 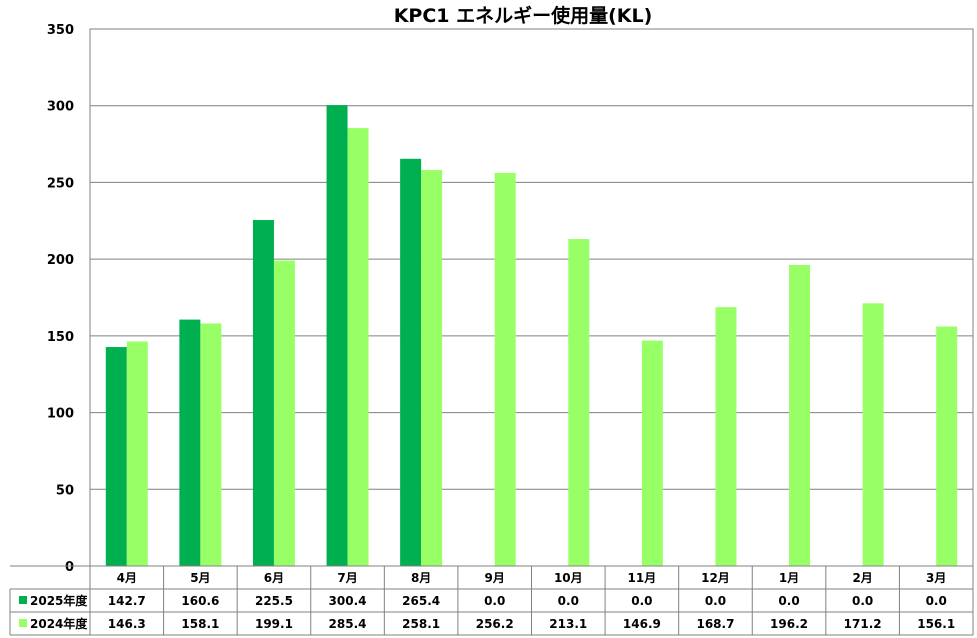 I want to click on legend-swatch-2024, so click(x=23, y=623).